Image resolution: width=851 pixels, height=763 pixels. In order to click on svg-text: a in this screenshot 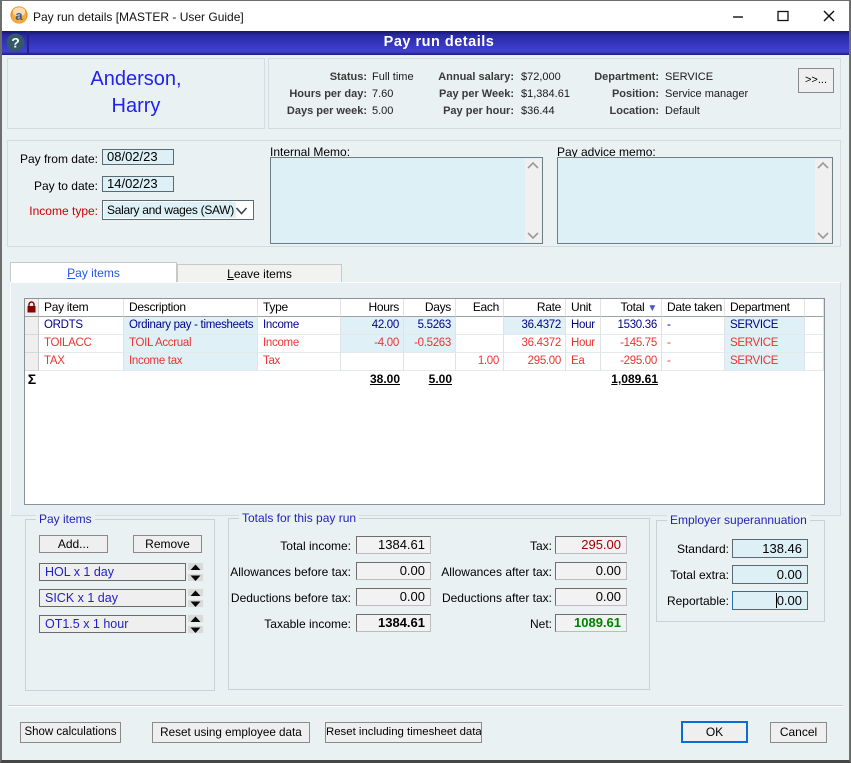, I will do `click(19, 15)`.